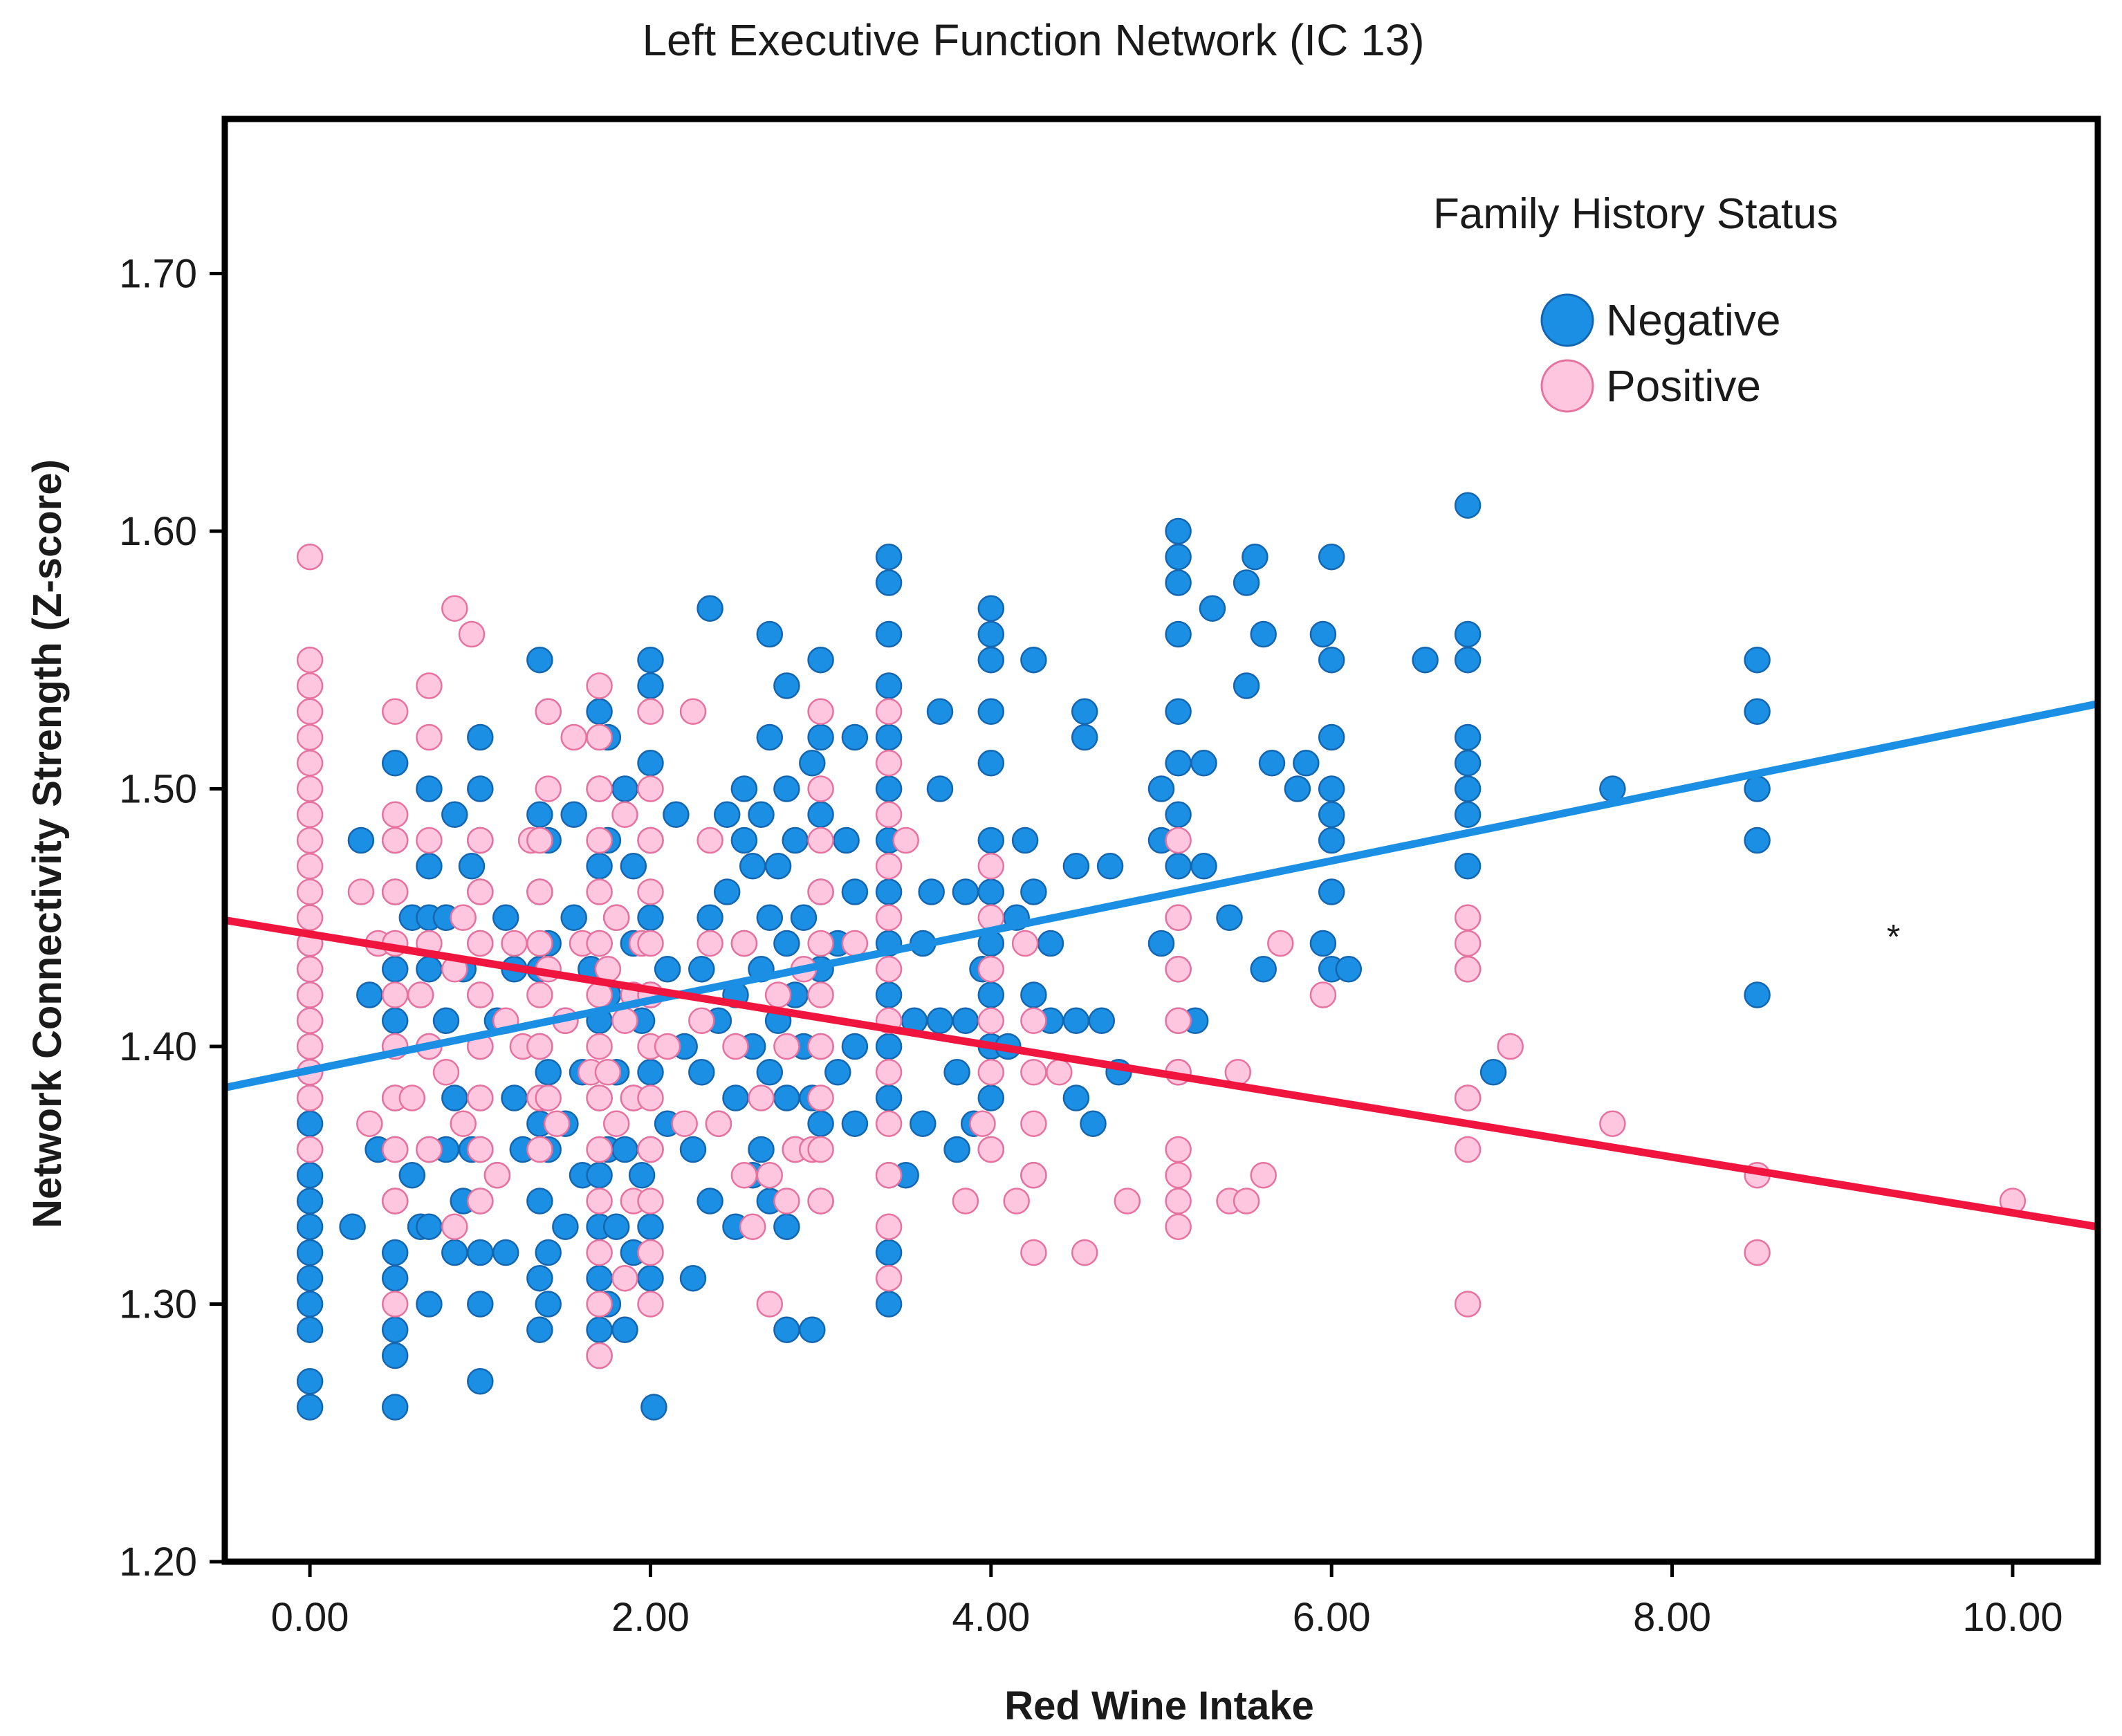 The width and height of the screenshot is (2122, 1736). What do you see at coordinates (158, 1304) in the screenshot?
I see `y-tick-label: 1.30` at bounding box center [158, 1304].